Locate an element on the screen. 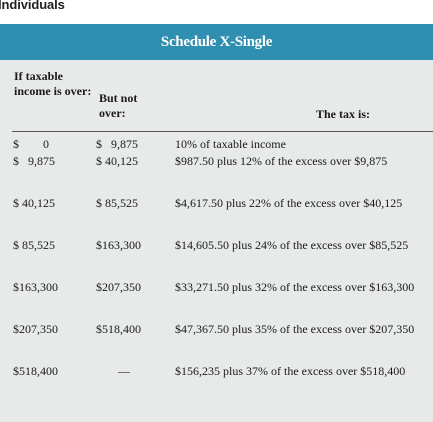 This screenshot has height=422, width=433. cell-but-not-over: $ 85,525 is located at coordinates (117, 203).